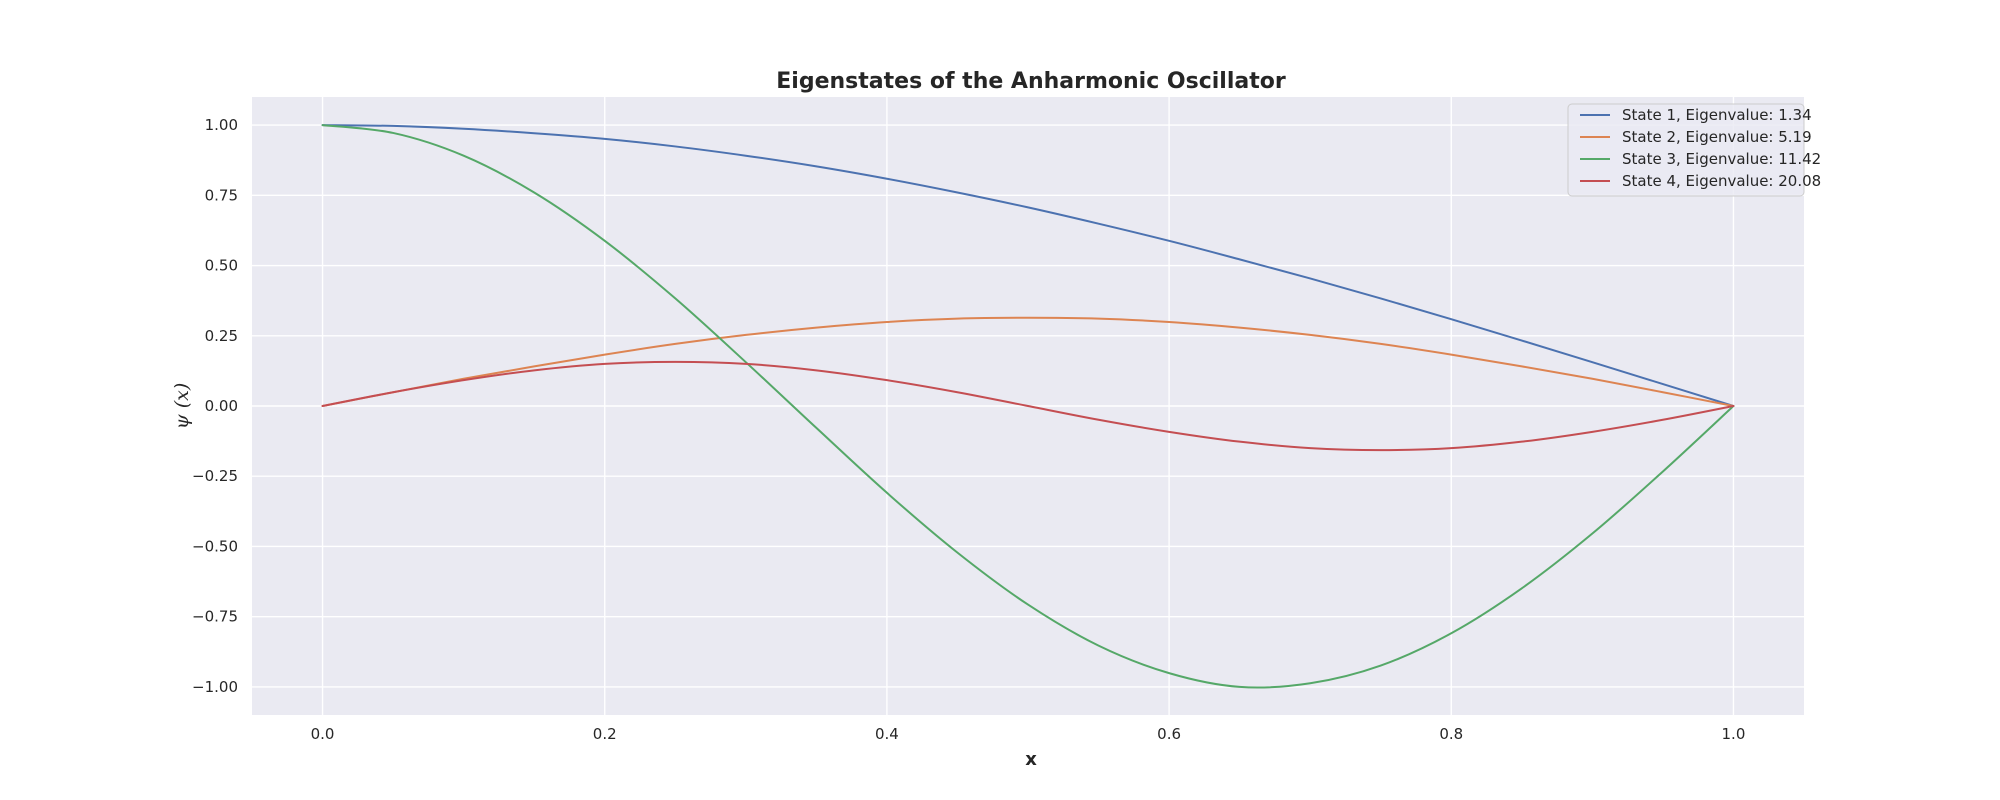 The height and width of the screenshot is (800, 2000). Describe the element at coordinates (1031, 81) in the screenshot. I see `chart-title: Eigenstates of the Anharmonic Oscillator` at that location.